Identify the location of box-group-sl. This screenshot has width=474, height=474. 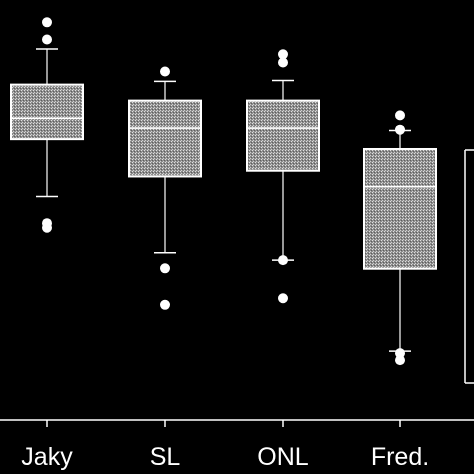
(165, 188).